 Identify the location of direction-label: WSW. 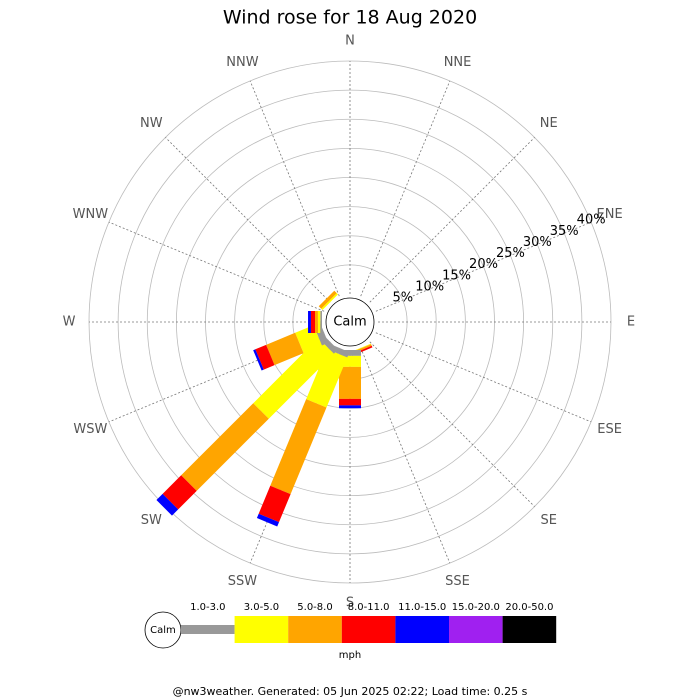
(90, 429).